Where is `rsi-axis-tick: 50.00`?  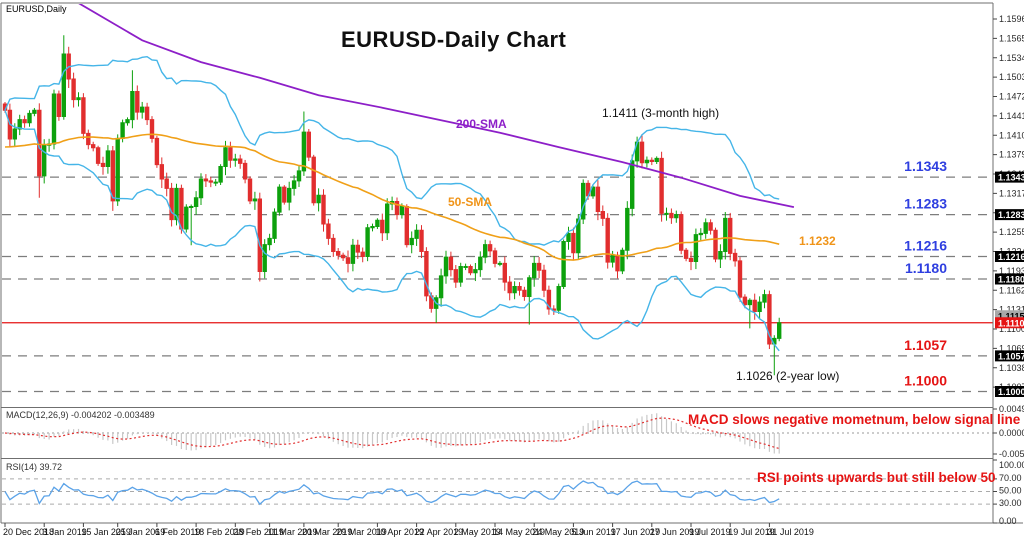
rsi-axis-tick: 50.00 is located at coordinates (1010, 491).